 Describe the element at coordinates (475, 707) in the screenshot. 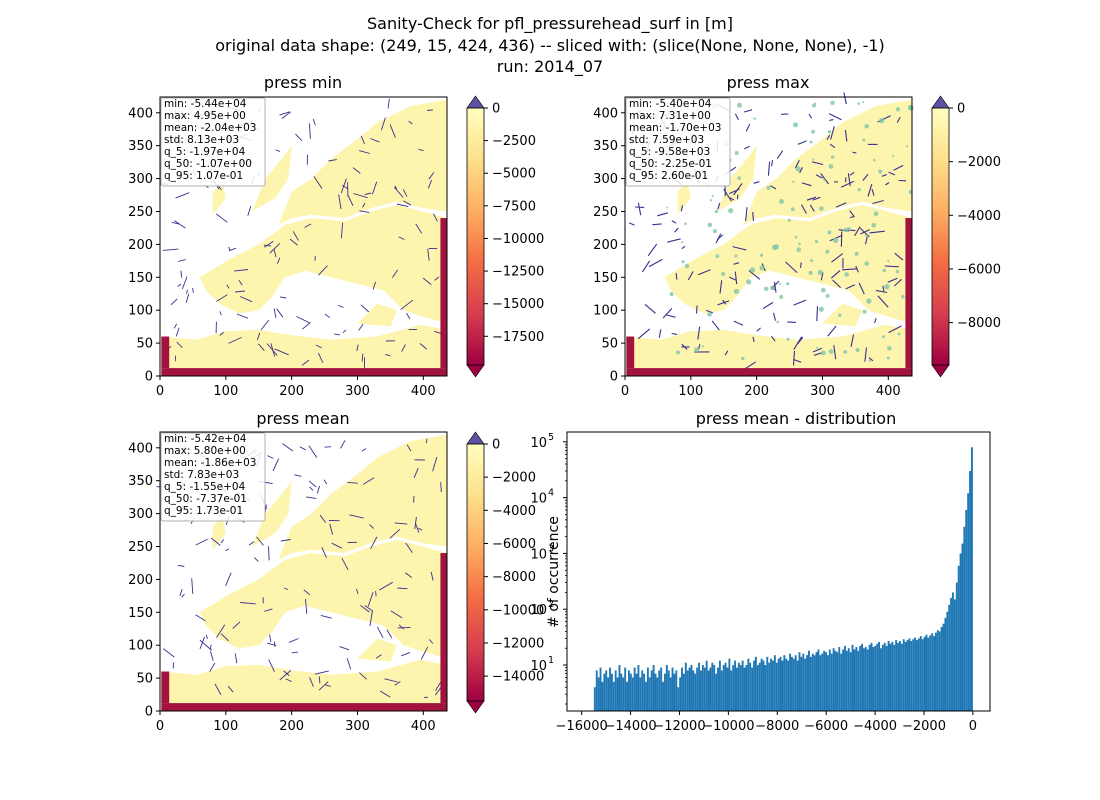

I see `colorbar-extend-bottom` at that location.